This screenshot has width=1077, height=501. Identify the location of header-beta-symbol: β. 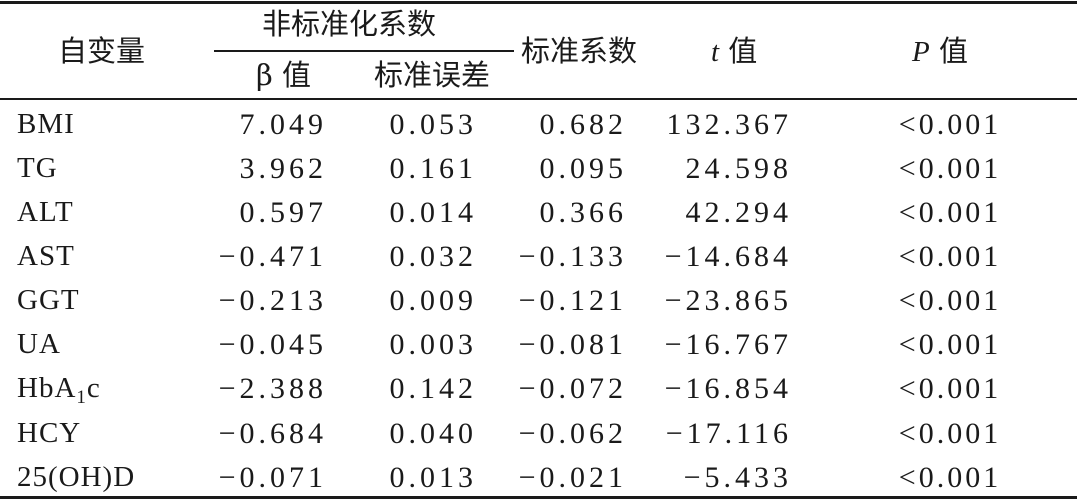
(264, 75).